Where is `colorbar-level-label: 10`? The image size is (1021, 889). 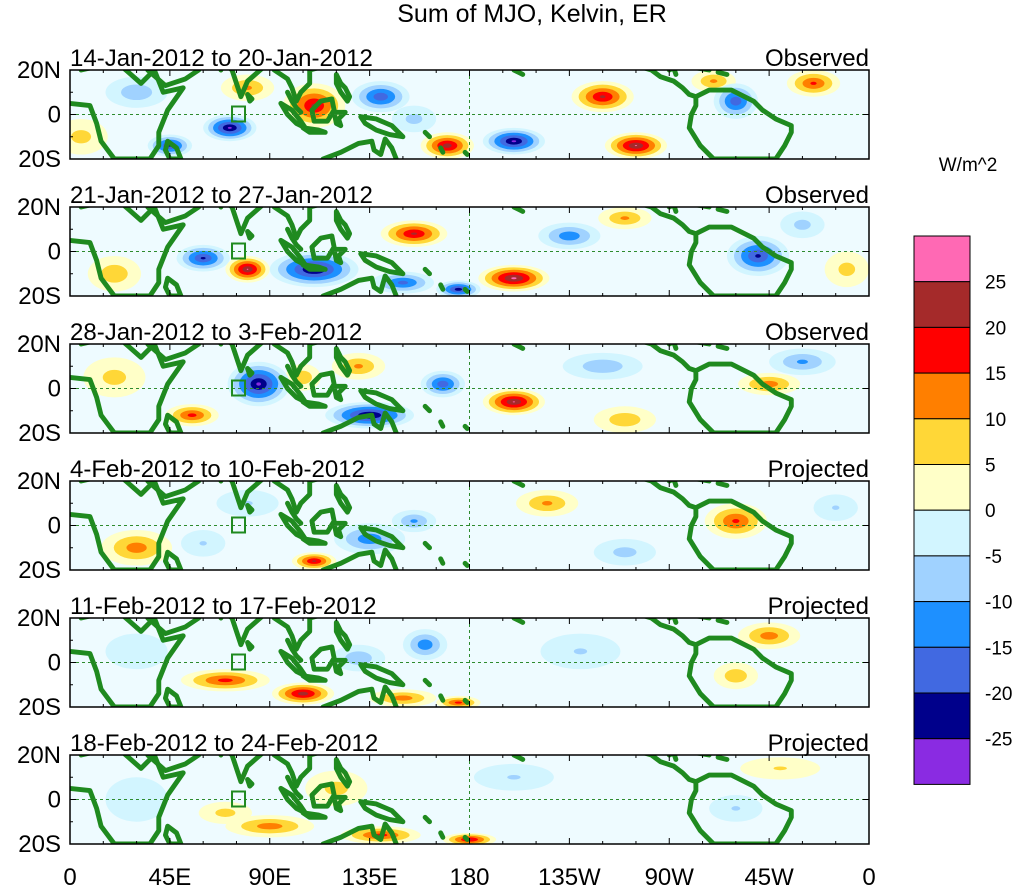
colorbar-level-label: 10 is located at coordinates (995, 420).